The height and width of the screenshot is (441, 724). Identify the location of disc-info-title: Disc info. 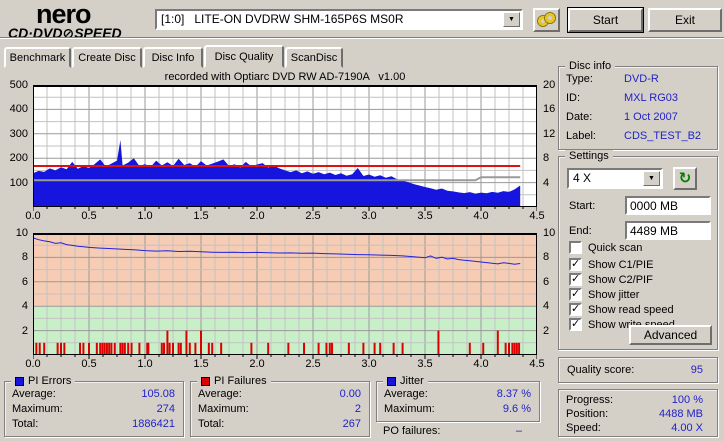
(590, 66).